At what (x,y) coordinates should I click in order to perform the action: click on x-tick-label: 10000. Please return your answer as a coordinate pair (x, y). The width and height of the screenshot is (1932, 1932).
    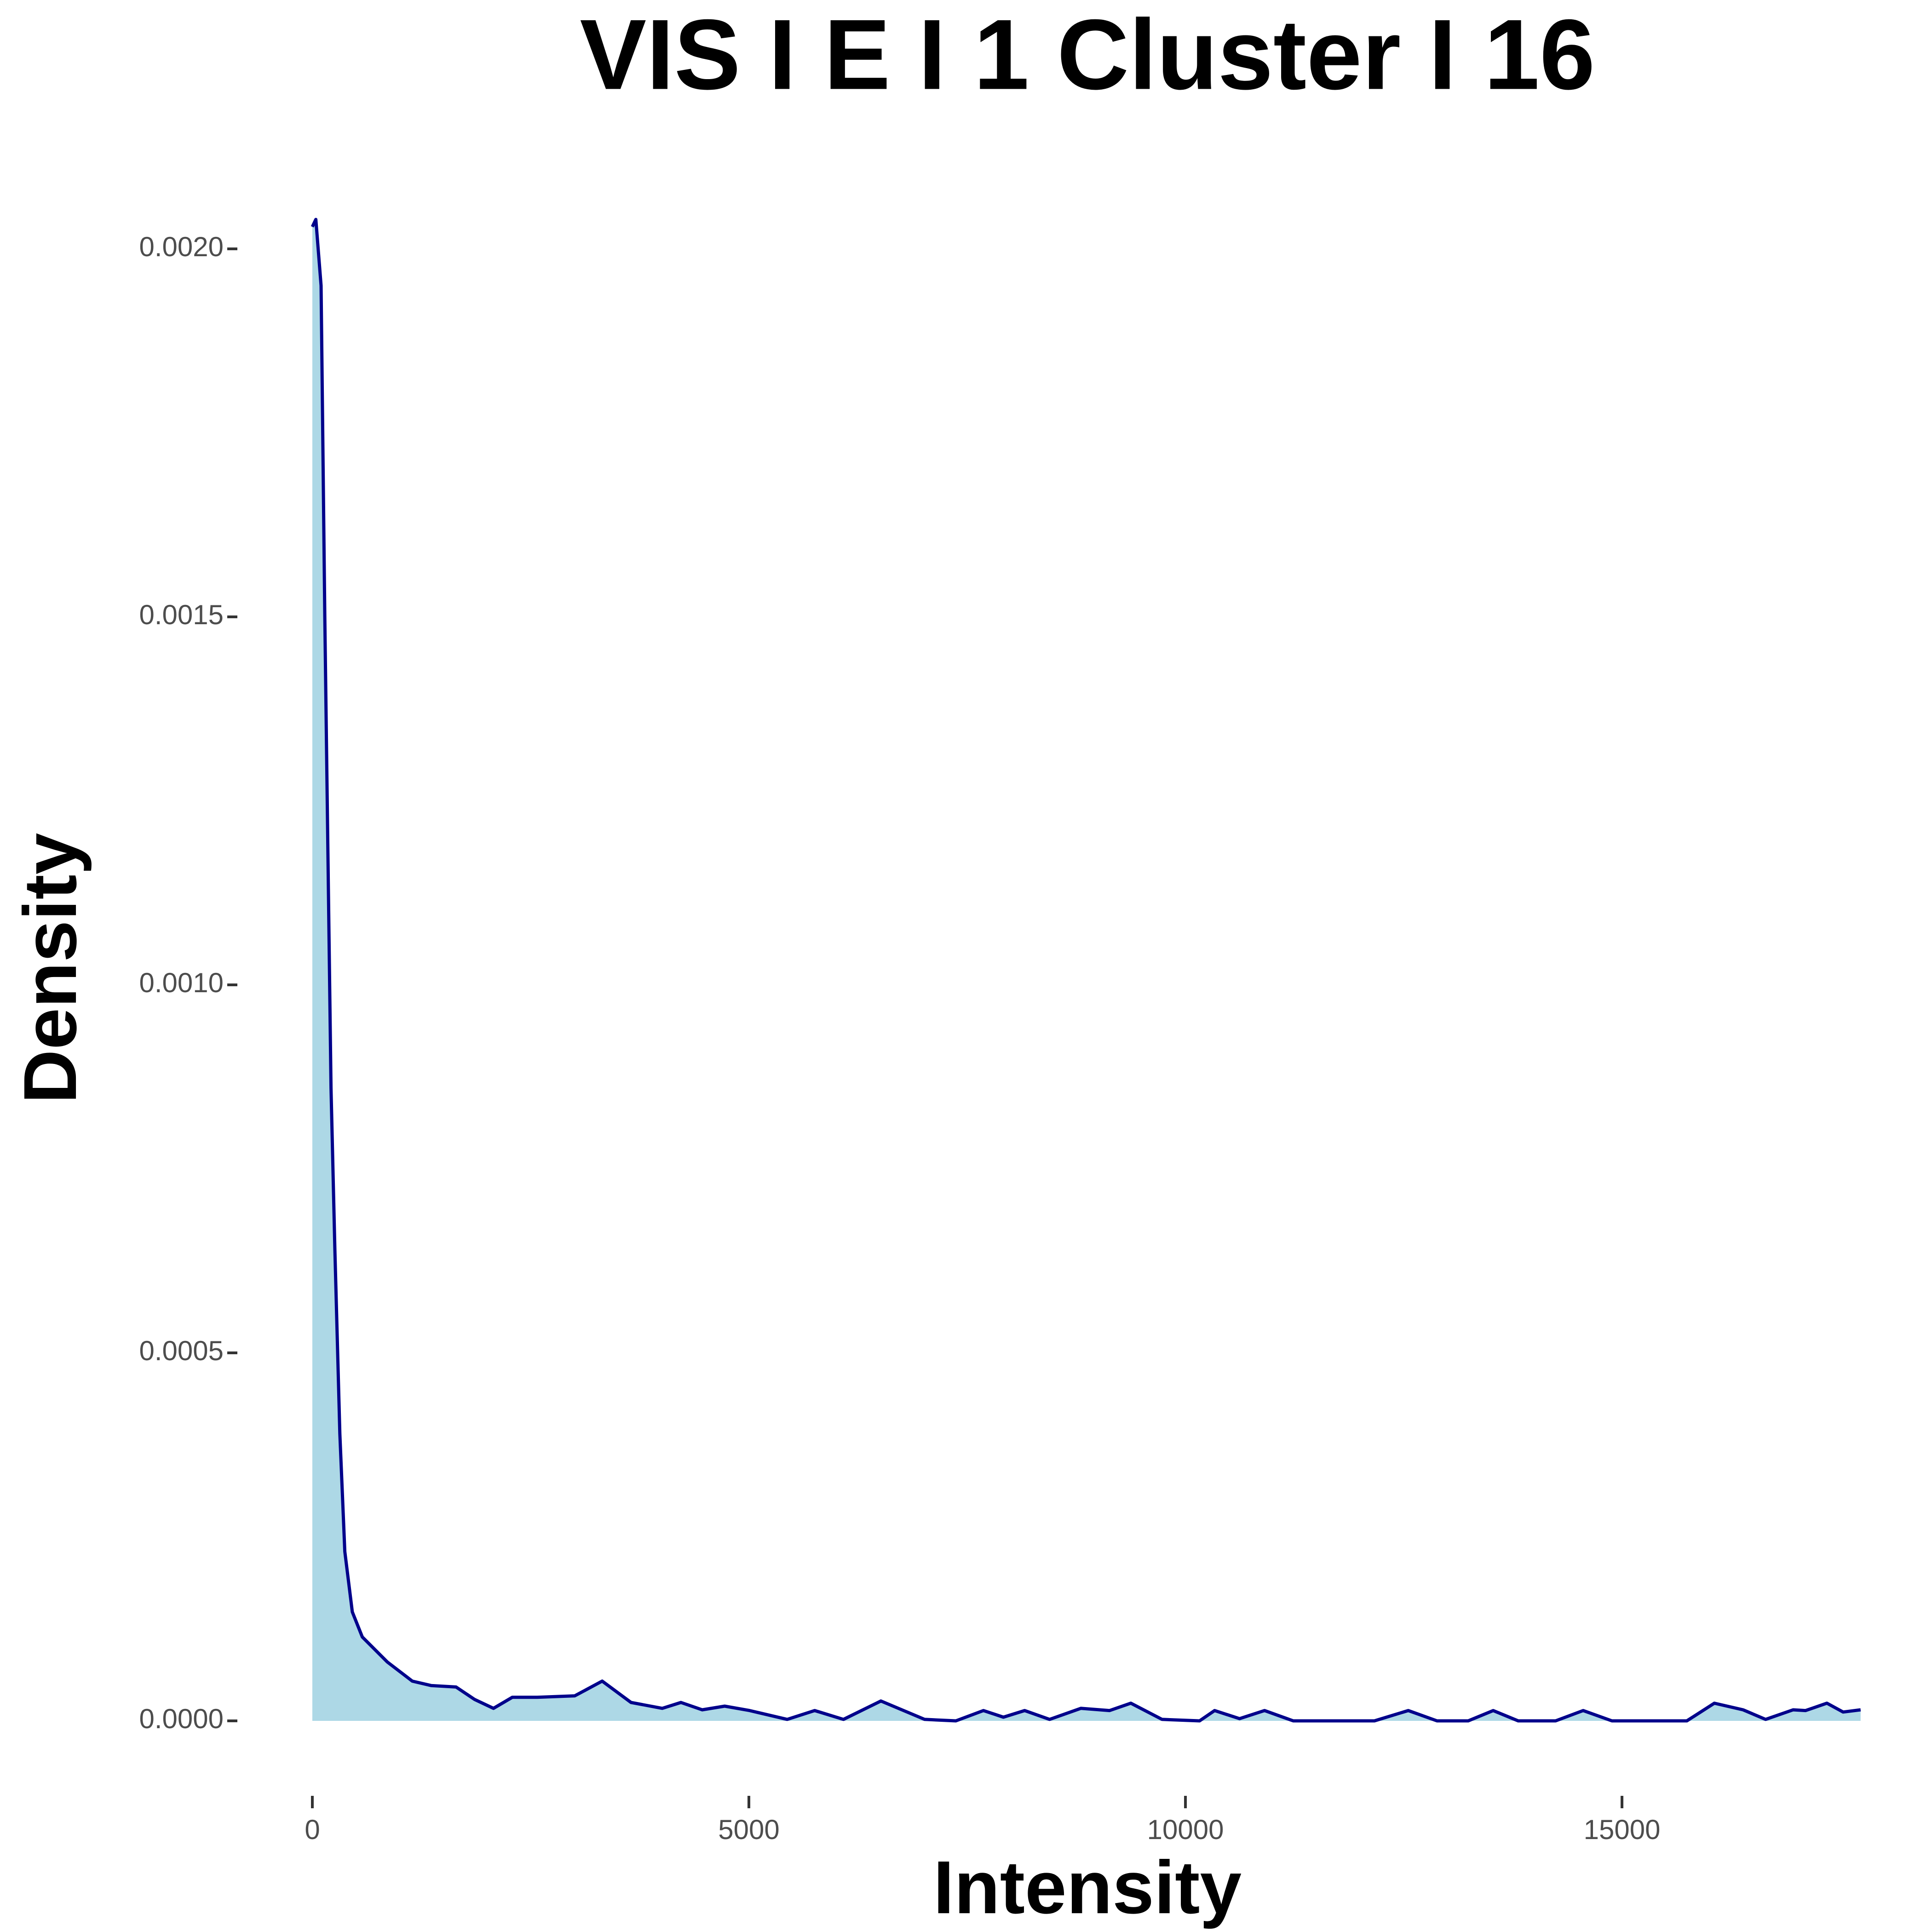
    Looking at the image, I should click on (1185, 1829).